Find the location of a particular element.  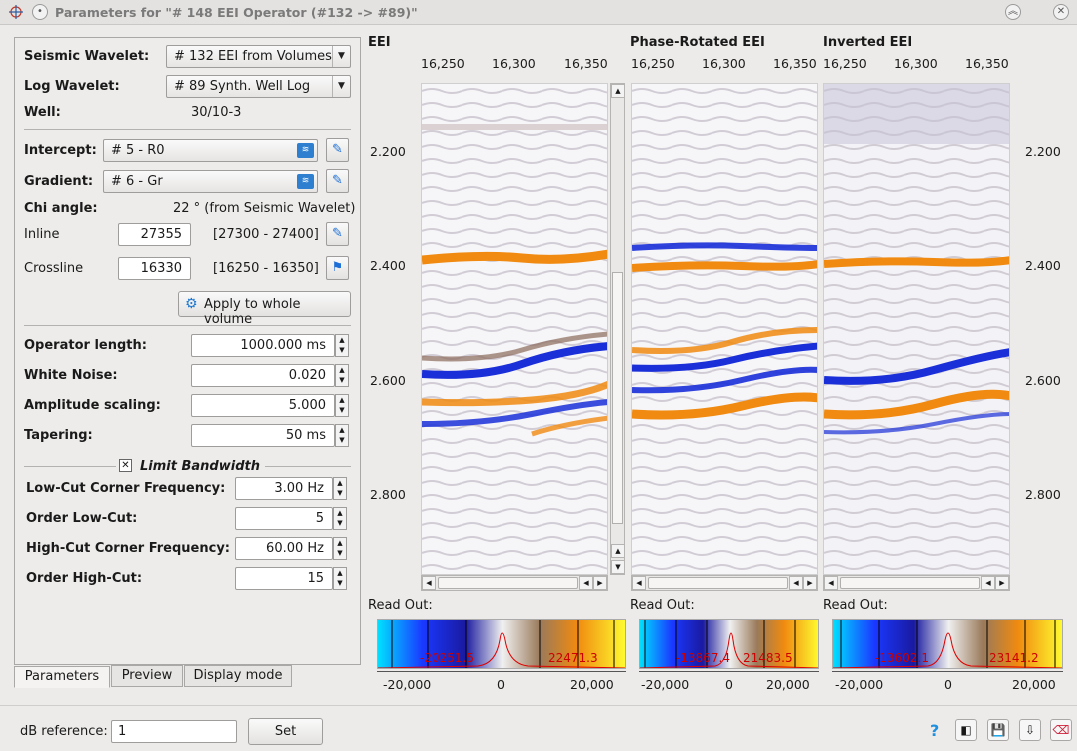

db-reference-input: 1 is located at coordinates (174, 731).